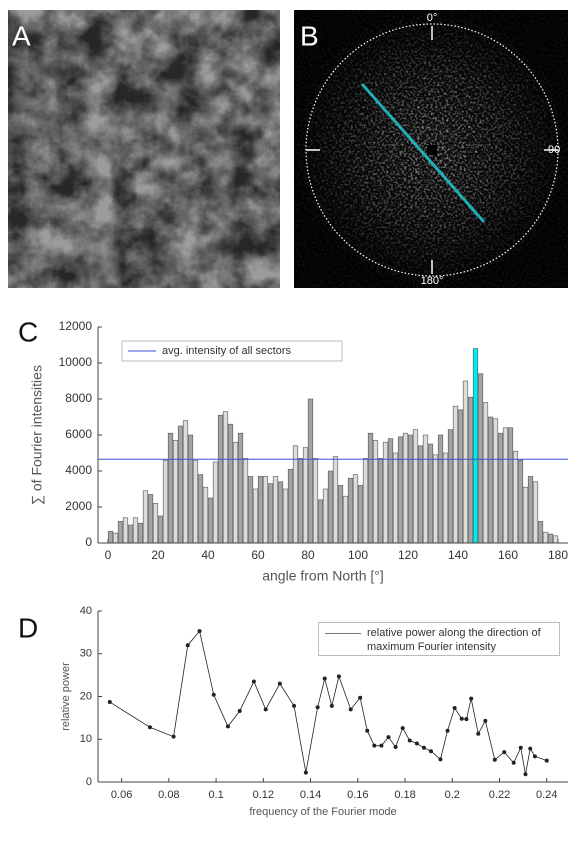 This screenshot has width=568, height=849. I want to click on y-tick-label: 40, so click(86, 611).